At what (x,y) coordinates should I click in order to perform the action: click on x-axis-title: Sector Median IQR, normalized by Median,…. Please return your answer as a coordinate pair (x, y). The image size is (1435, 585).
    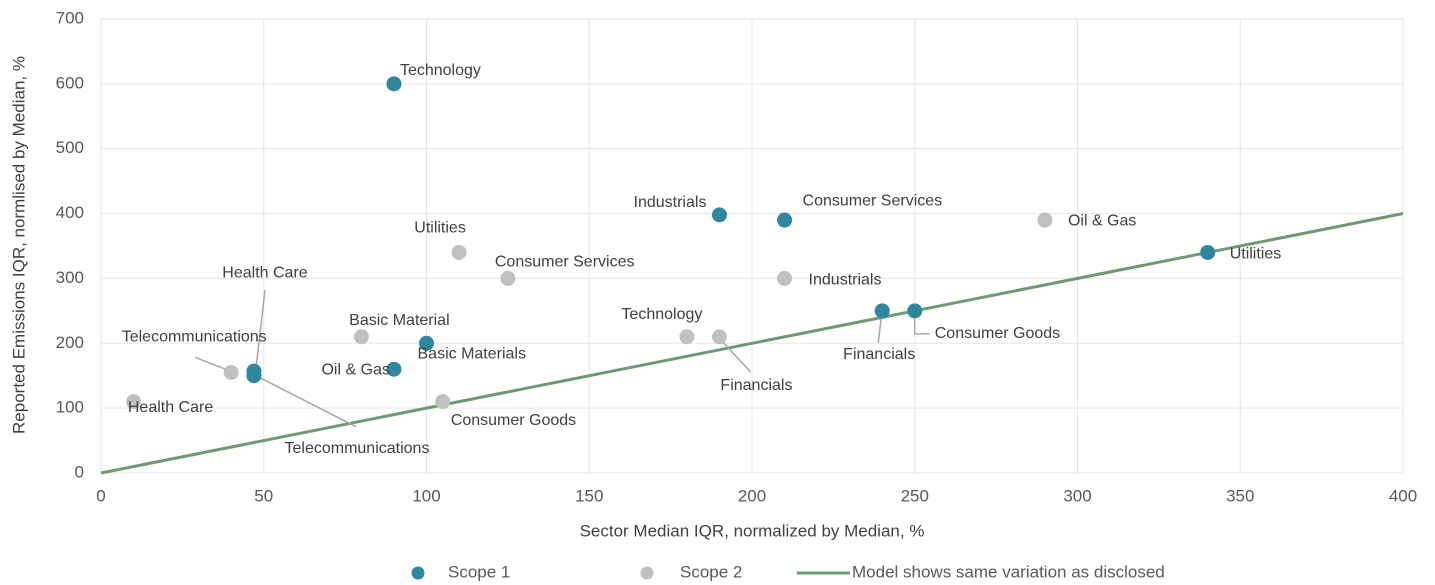
    Looking at the image, I should click on (752, 530).